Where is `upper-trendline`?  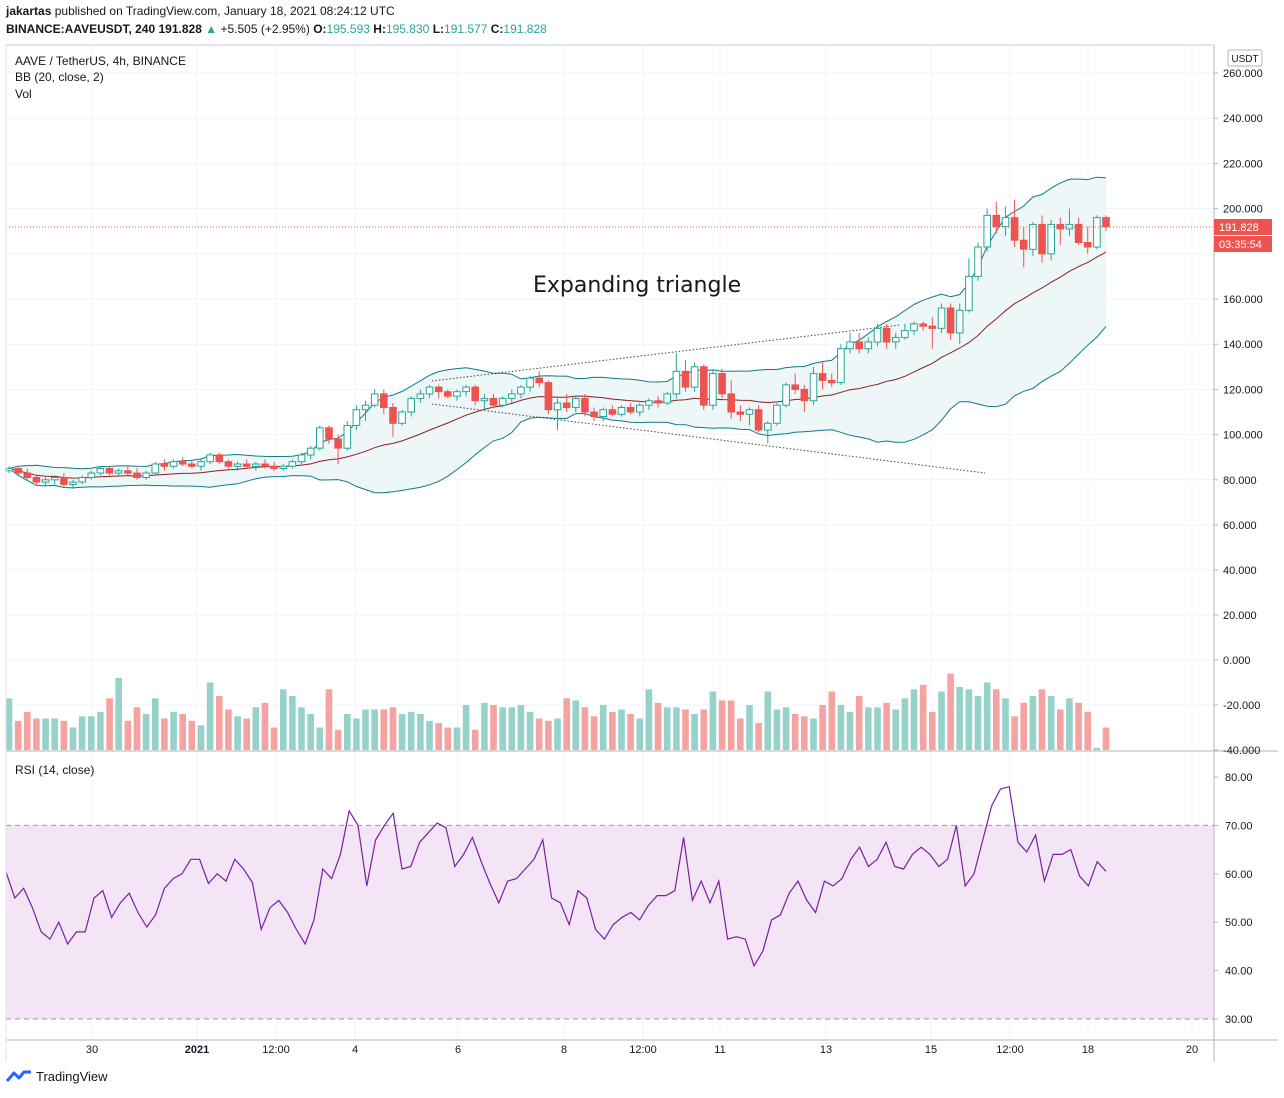
upper-trendline is located at coordinates (666, 353).